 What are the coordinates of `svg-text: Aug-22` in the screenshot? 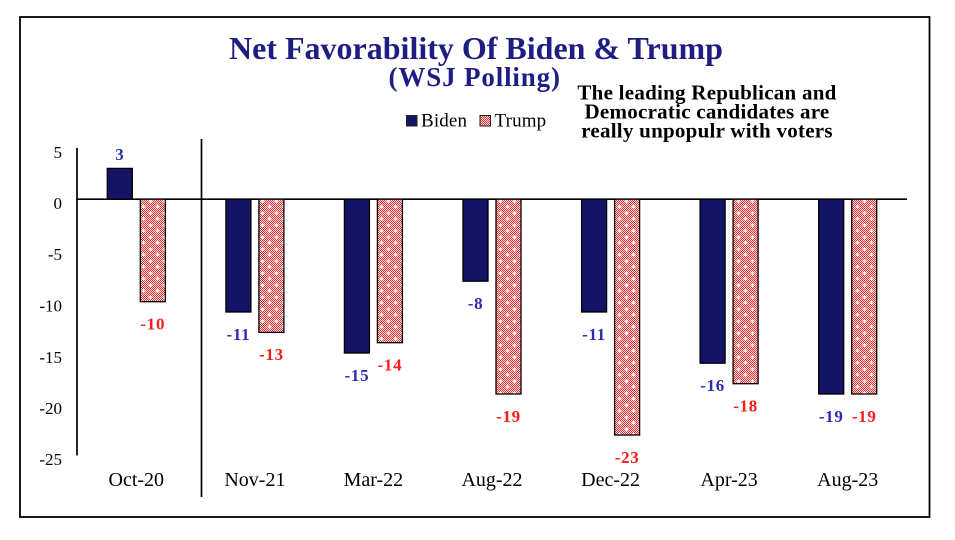 It's located at (491, 480).